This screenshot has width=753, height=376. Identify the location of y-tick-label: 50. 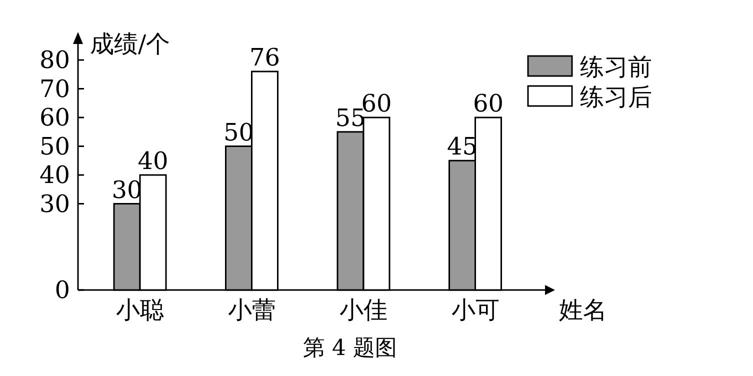
(54, 146).